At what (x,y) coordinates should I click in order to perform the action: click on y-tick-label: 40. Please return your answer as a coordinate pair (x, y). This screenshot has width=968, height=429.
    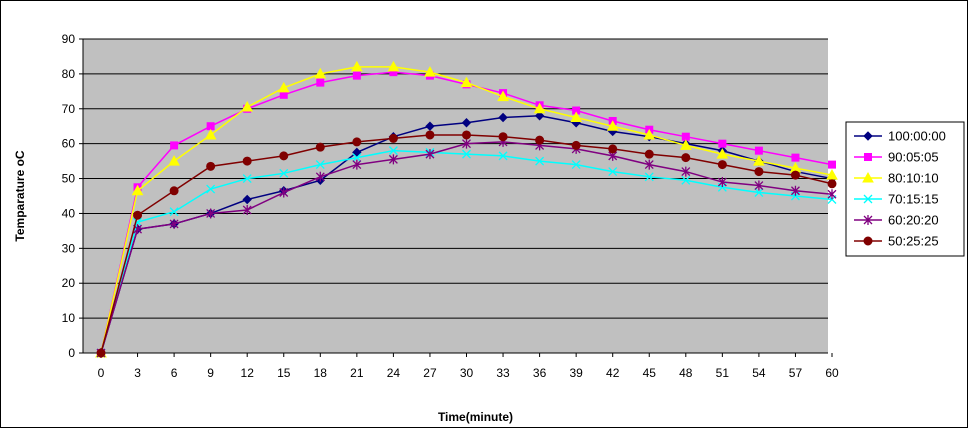
    Looking at the image, I should click on (69, 213).